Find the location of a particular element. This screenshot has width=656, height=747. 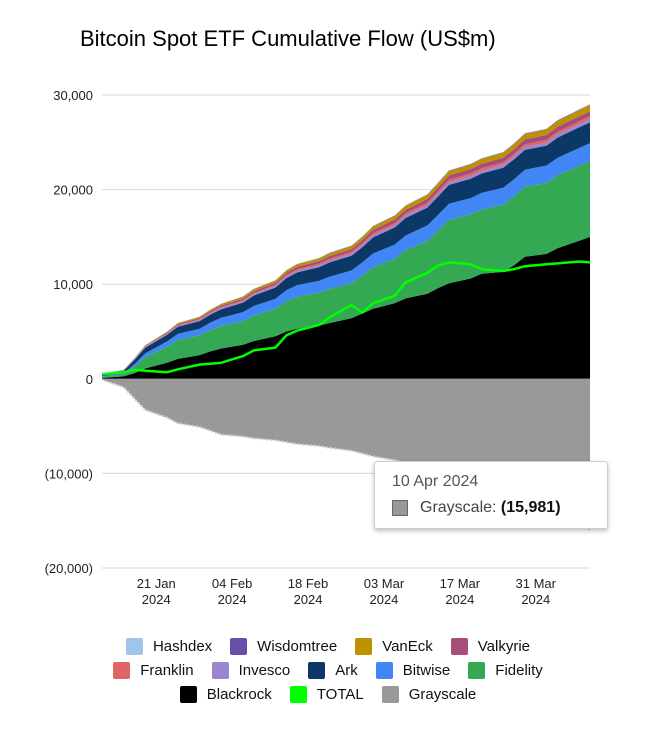

y-axis-ticks: 30,000 20,000 10,000 0 (10,000) (20,000) is located at coordinates (69, 332).